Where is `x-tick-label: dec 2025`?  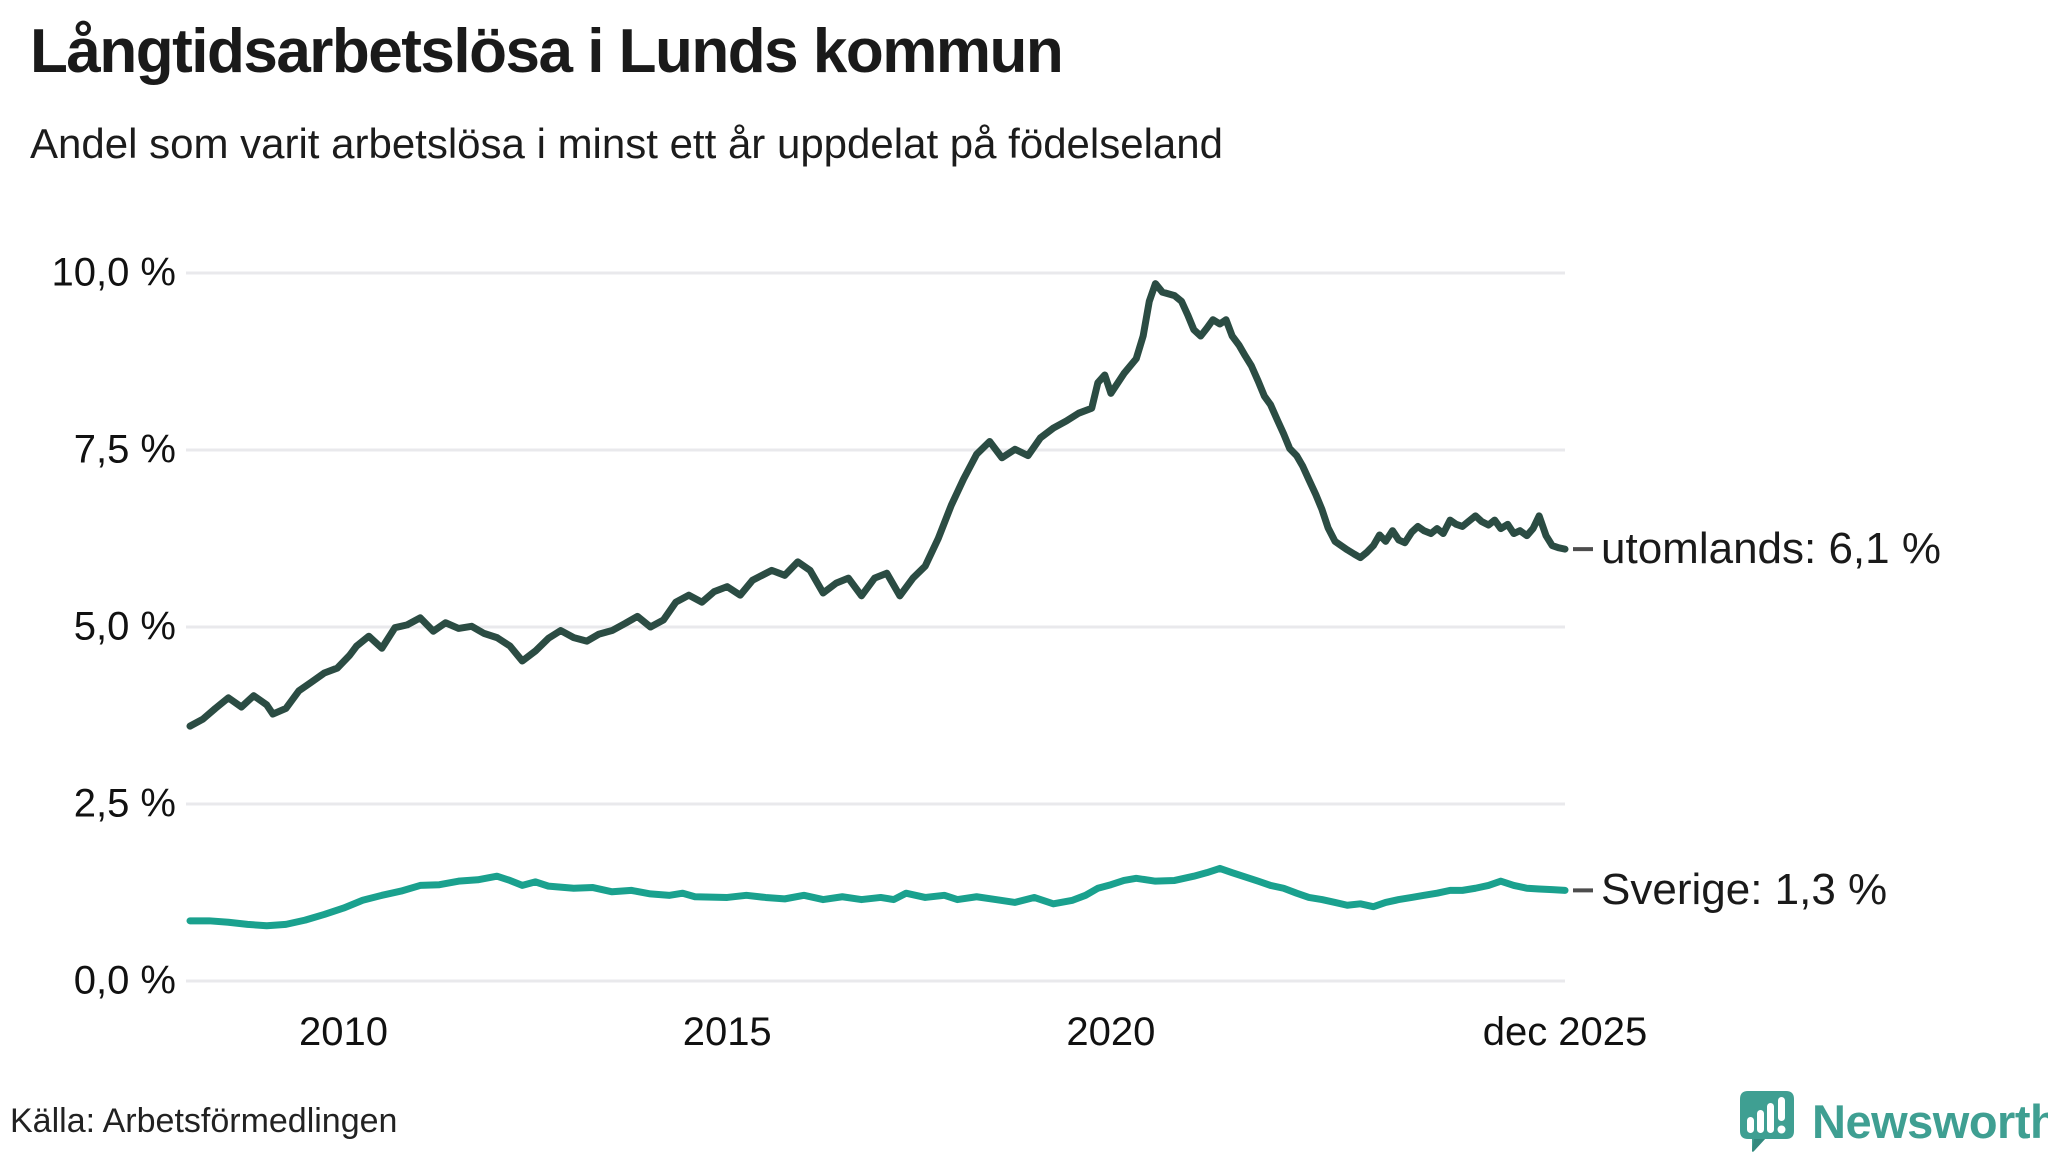
x-tick-label: dec 2025 is located at coordinates (1565, 1032).